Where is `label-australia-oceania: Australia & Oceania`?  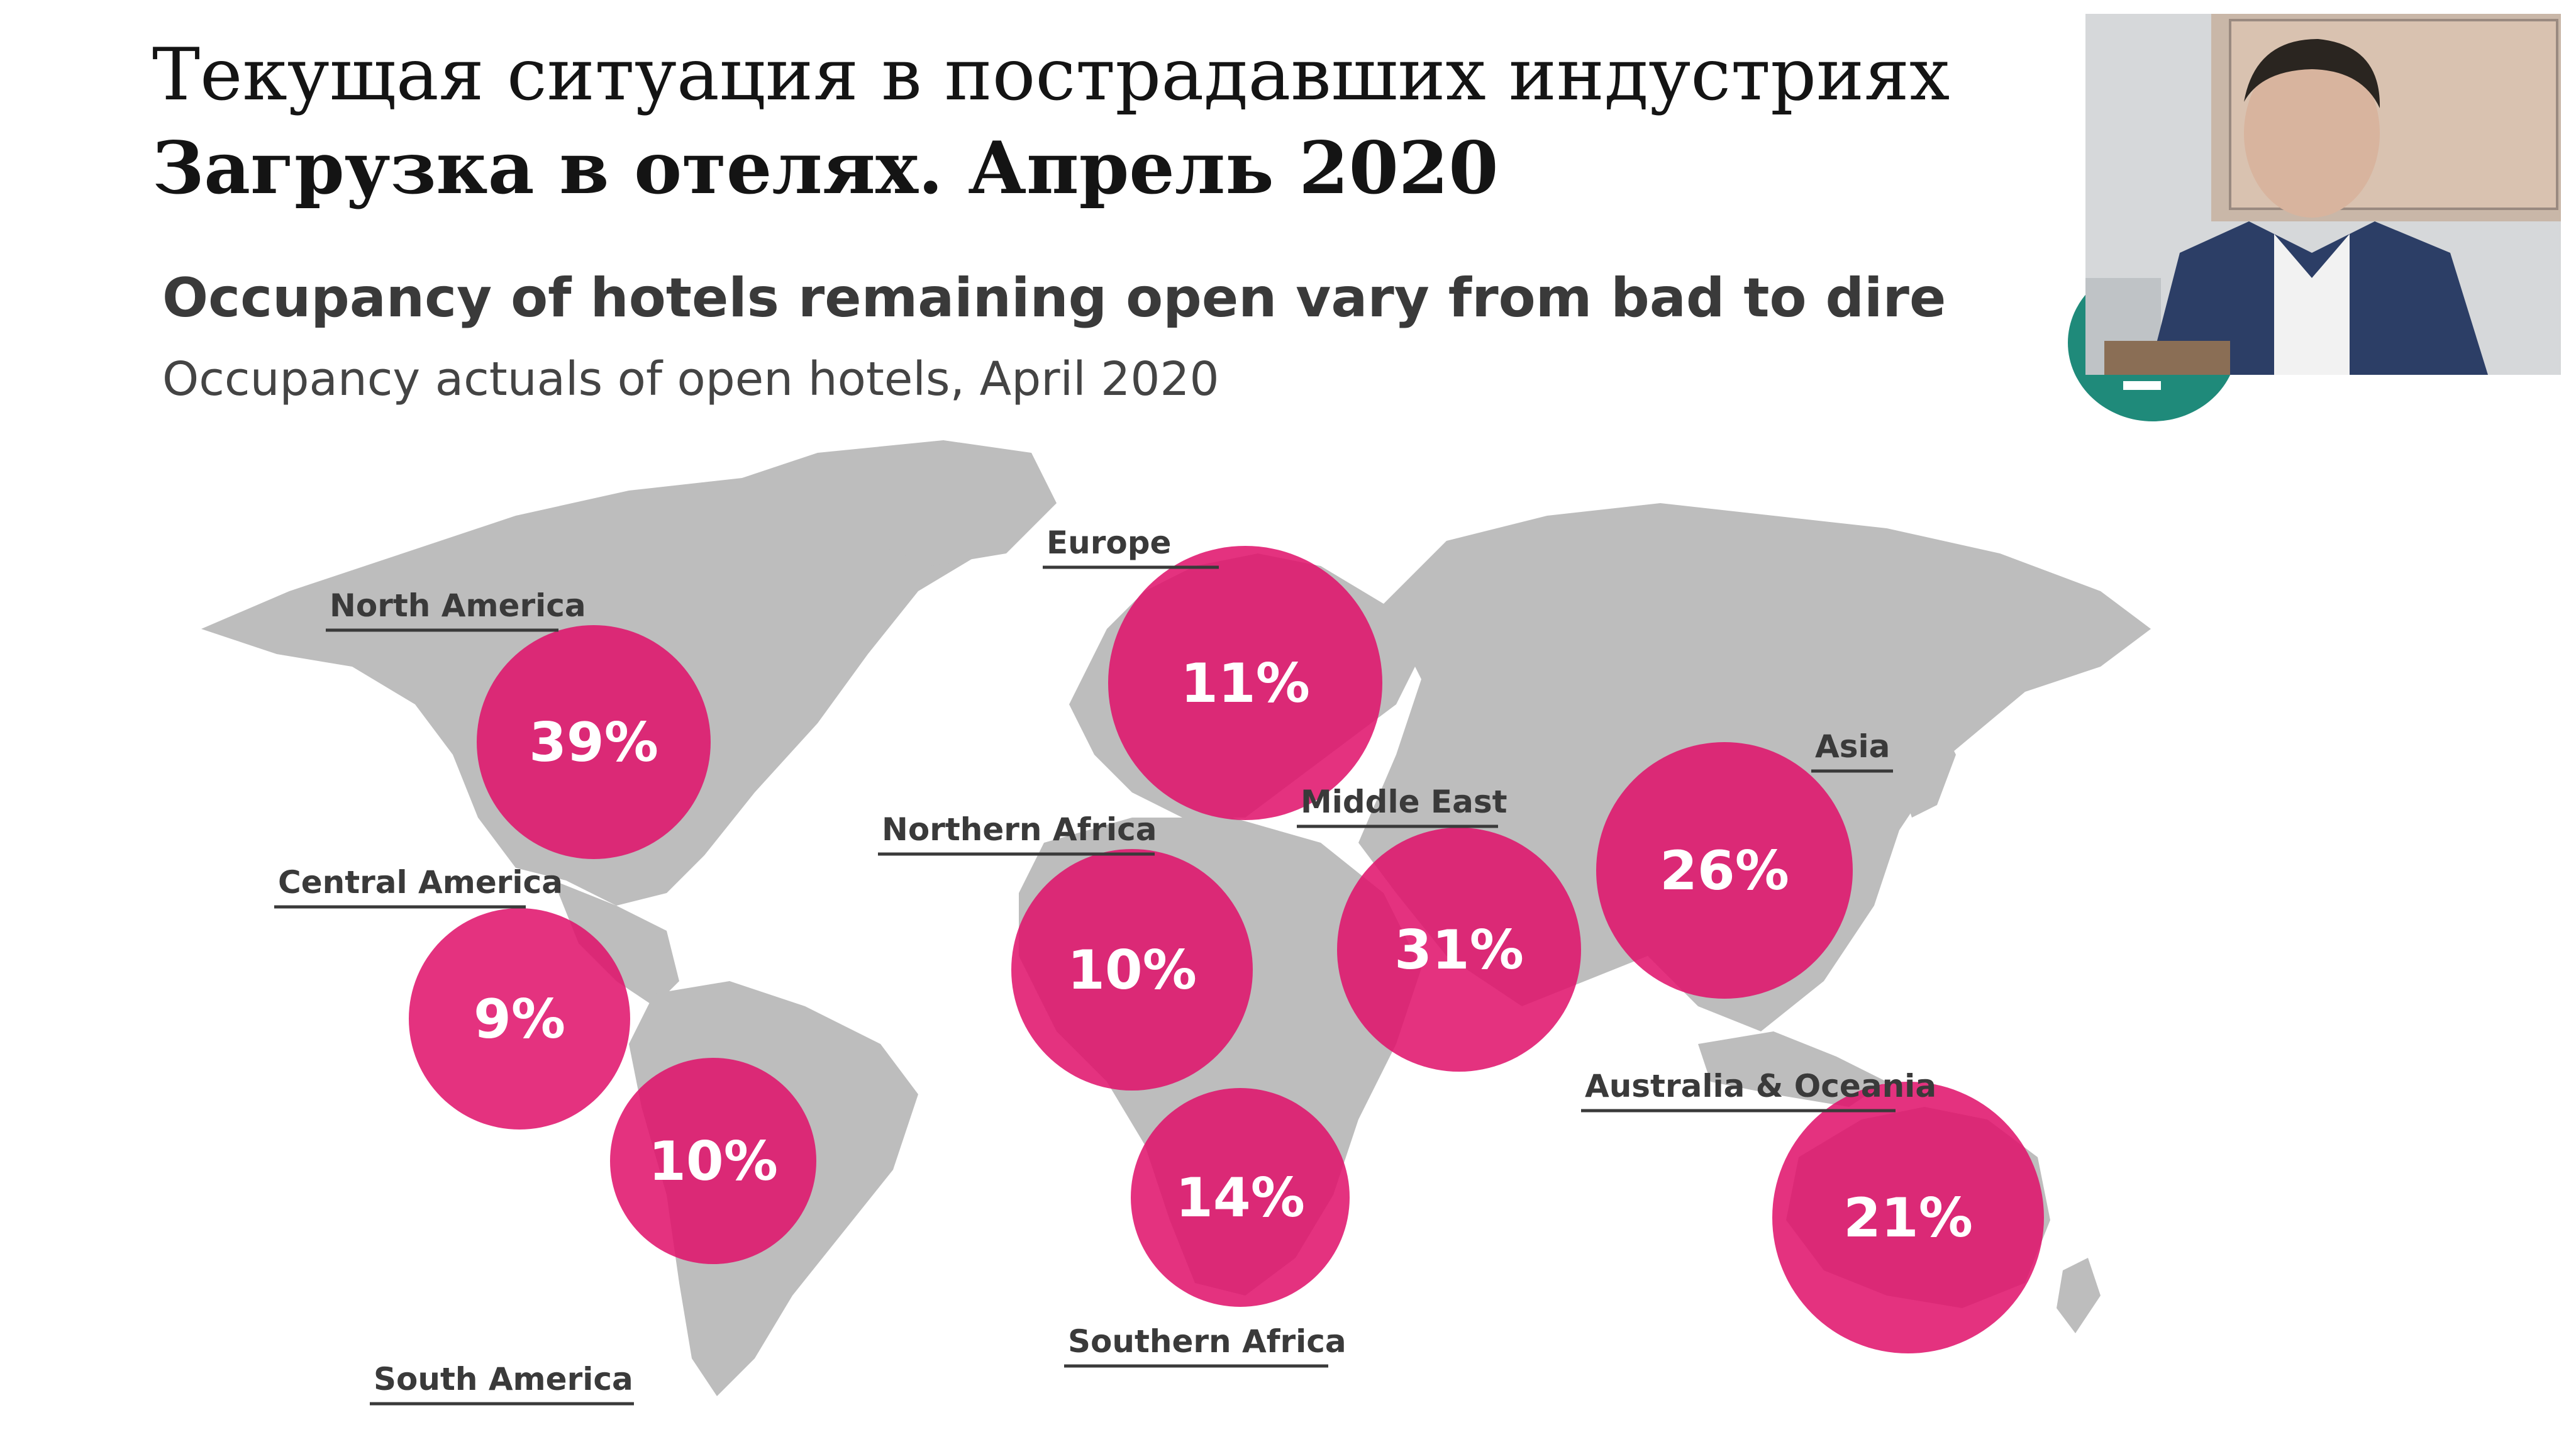 label-australia-oceania: Australia & Oceania is located at coordinates (1758, 1090).